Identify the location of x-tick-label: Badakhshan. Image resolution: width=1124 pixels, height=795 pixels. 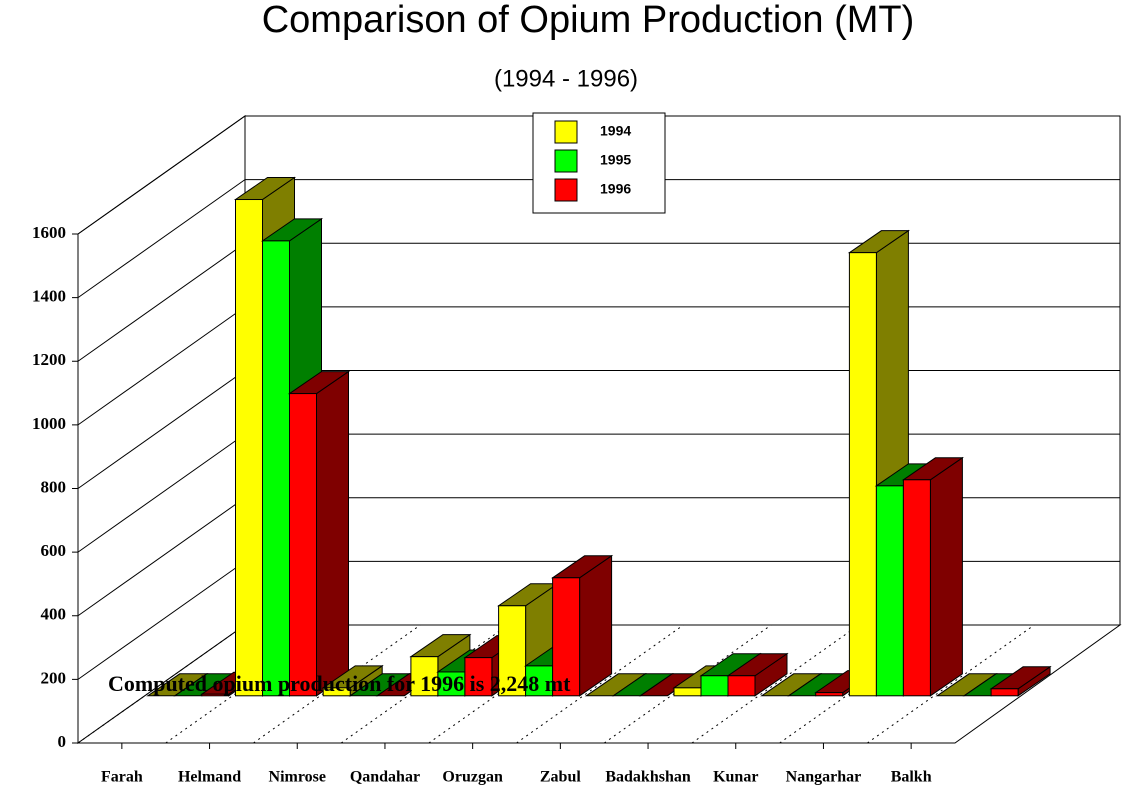
(647, 777).